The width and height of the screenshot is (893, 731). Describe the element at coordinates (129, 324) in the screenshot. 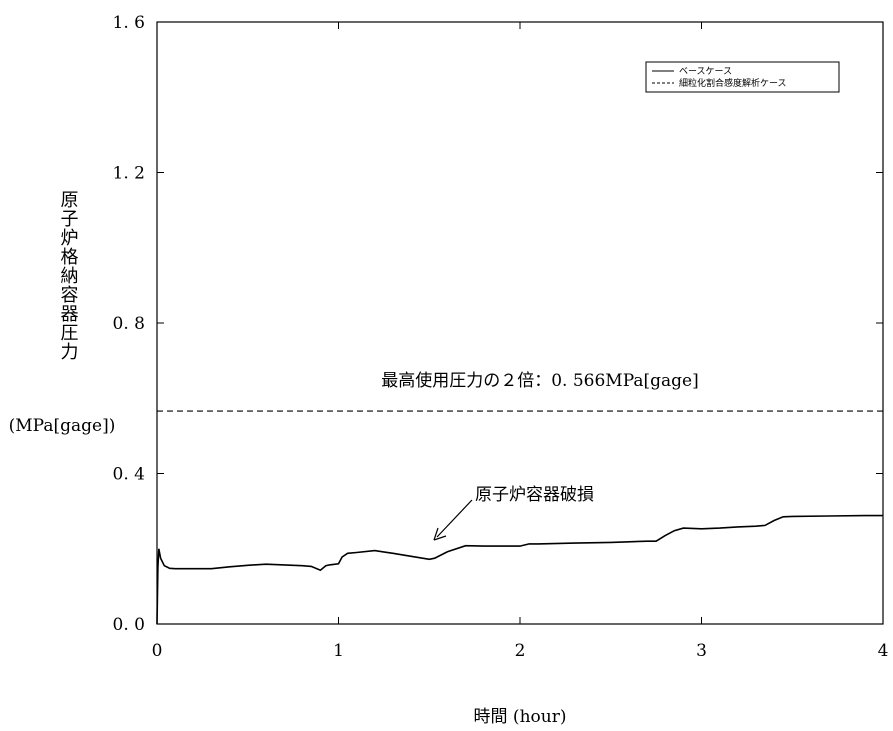

I see `y-tick-label: 0. 8` at that location.